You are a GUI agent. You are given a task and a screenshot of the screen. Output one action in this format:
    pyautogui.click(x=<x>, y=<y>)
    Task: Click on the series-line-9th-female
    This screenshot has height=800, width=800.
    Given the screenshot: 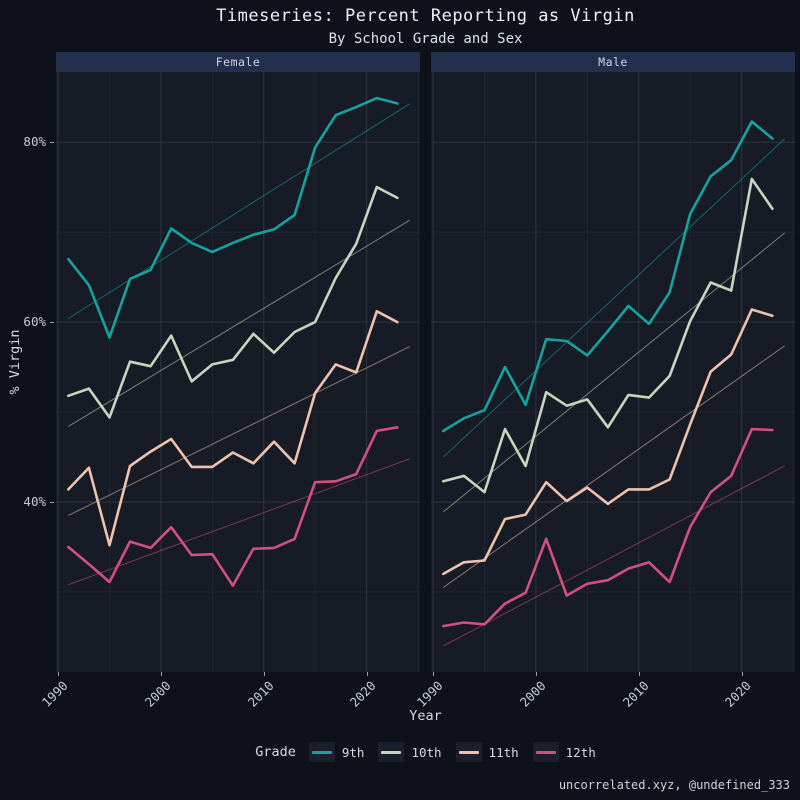 What is the action you would take?
    pyautogui.click(x=233, y=217)
    